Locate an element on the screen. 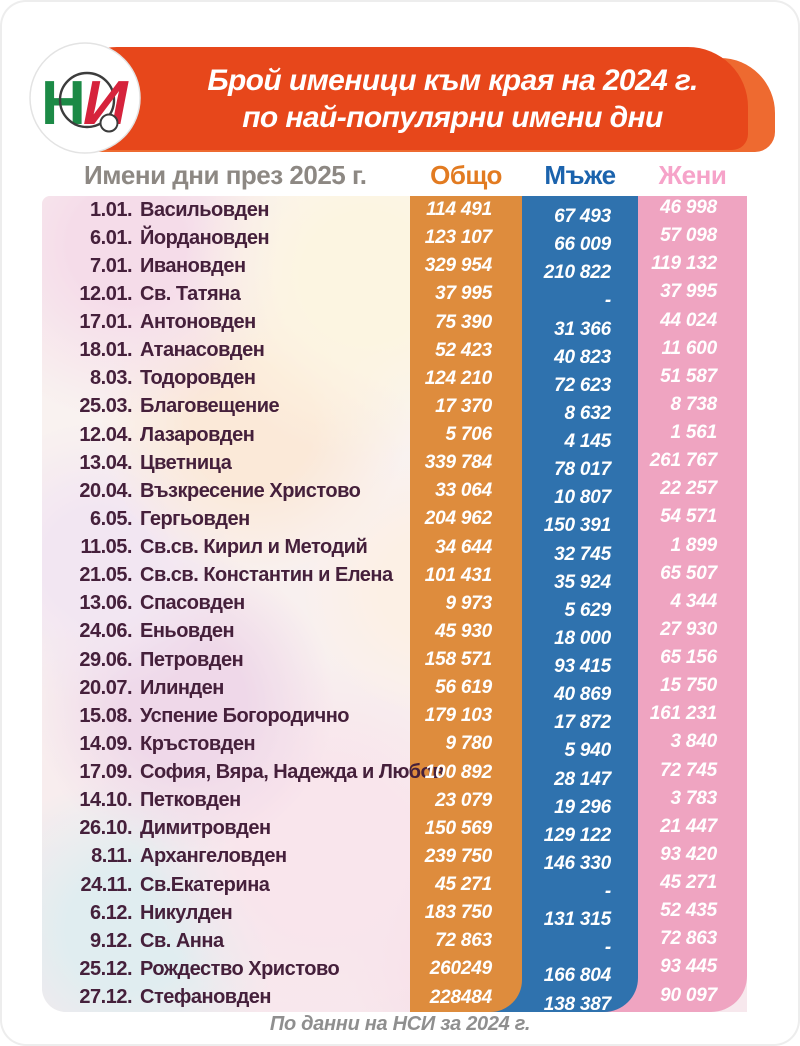  table-row: 12.04. Лазаровден 5 706 4 145 1 561 is located at coordinates (394, 436).